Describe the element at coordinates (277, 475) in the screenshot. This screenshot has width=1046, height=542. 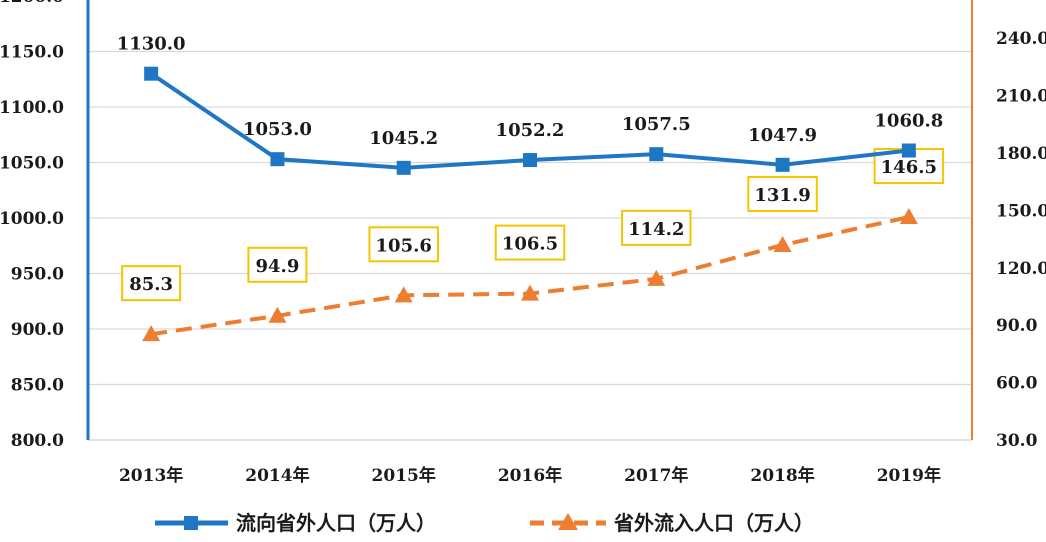
I see `x-tick-label: 2014年` at that location.